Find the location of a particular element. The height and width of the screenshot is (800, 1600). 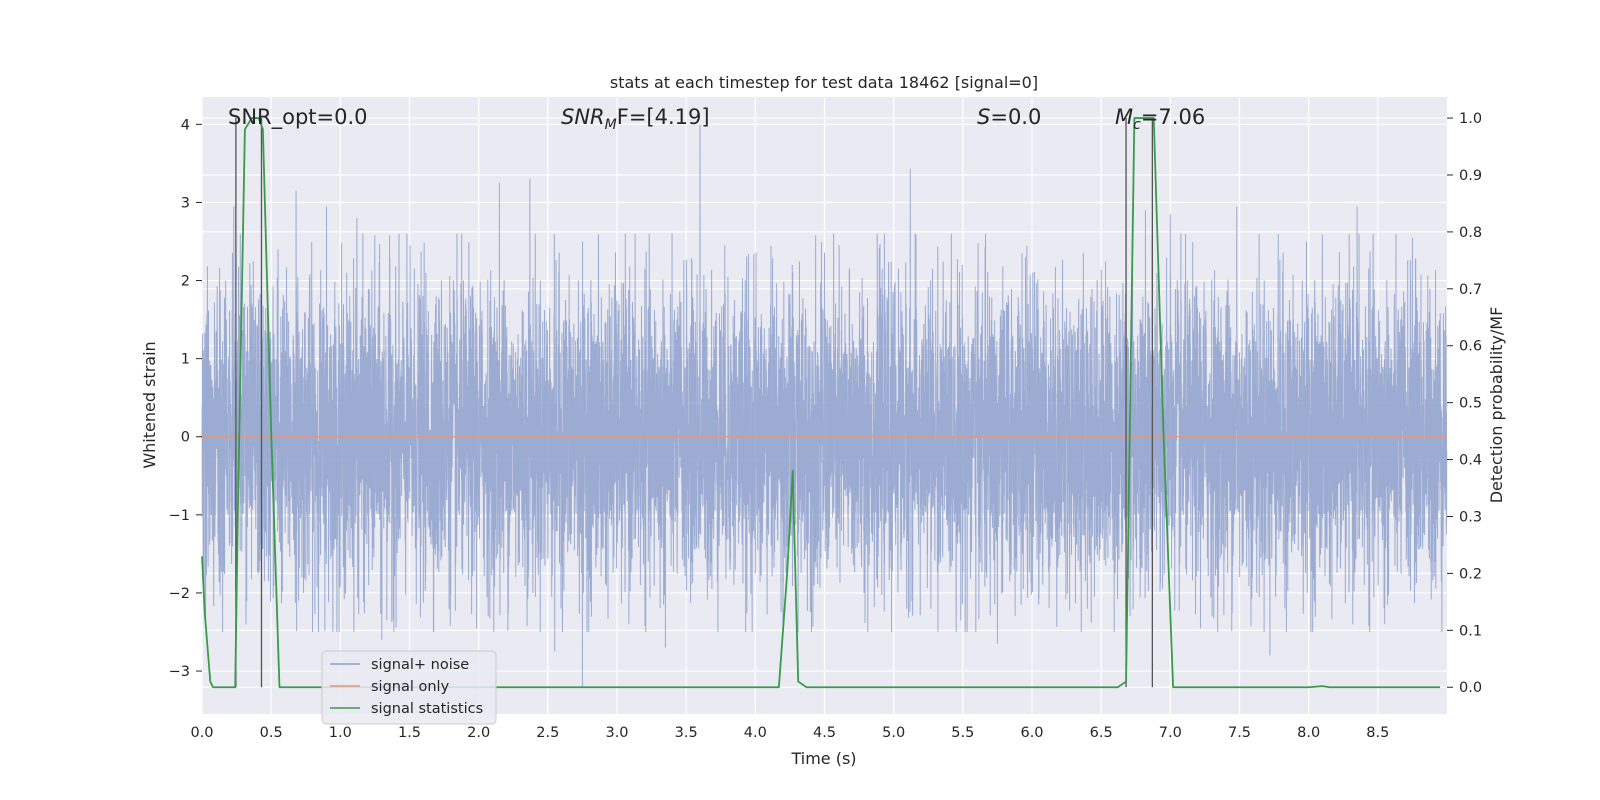

legend-label-signal-statistics: signal statistics is located at coordinates (427, 709).